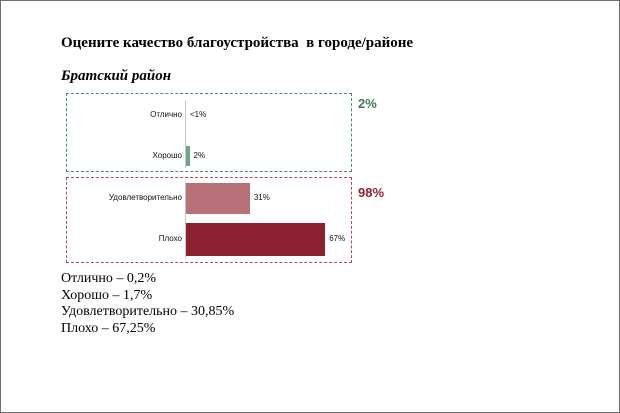 The height and width of the screenshot is (413, 620). Describe the element at coordinates (145, 197) in the screenshot. I see `category-label-satisfactory: Удовлетворительно` at that location.